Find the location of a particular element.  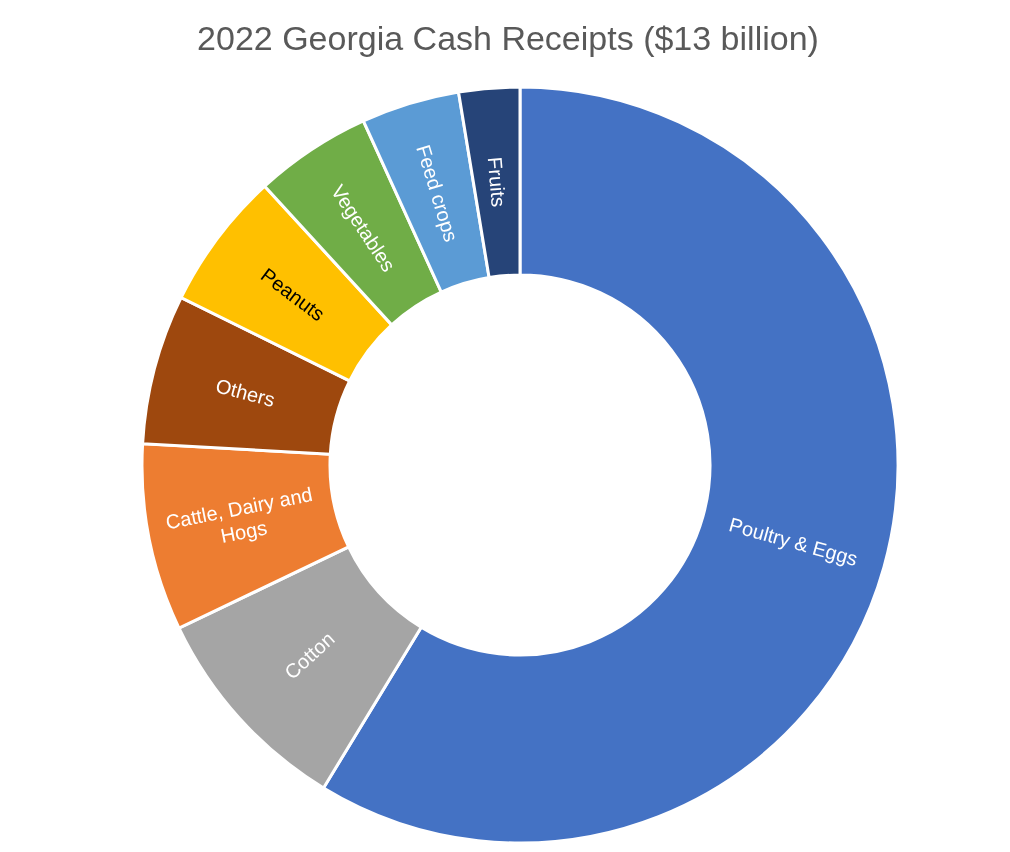

slice-label: Feed crops is located at coordinates (437, 193).